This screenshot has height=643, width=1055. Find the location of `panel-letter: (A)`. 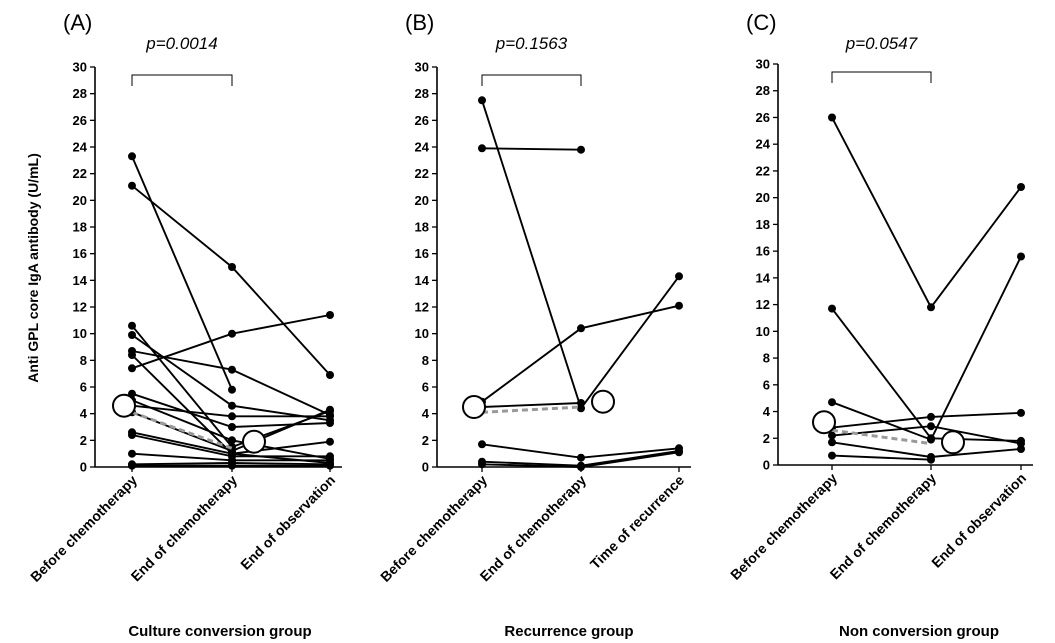

panel-letter: (A) is located at coordinates (77, 22).